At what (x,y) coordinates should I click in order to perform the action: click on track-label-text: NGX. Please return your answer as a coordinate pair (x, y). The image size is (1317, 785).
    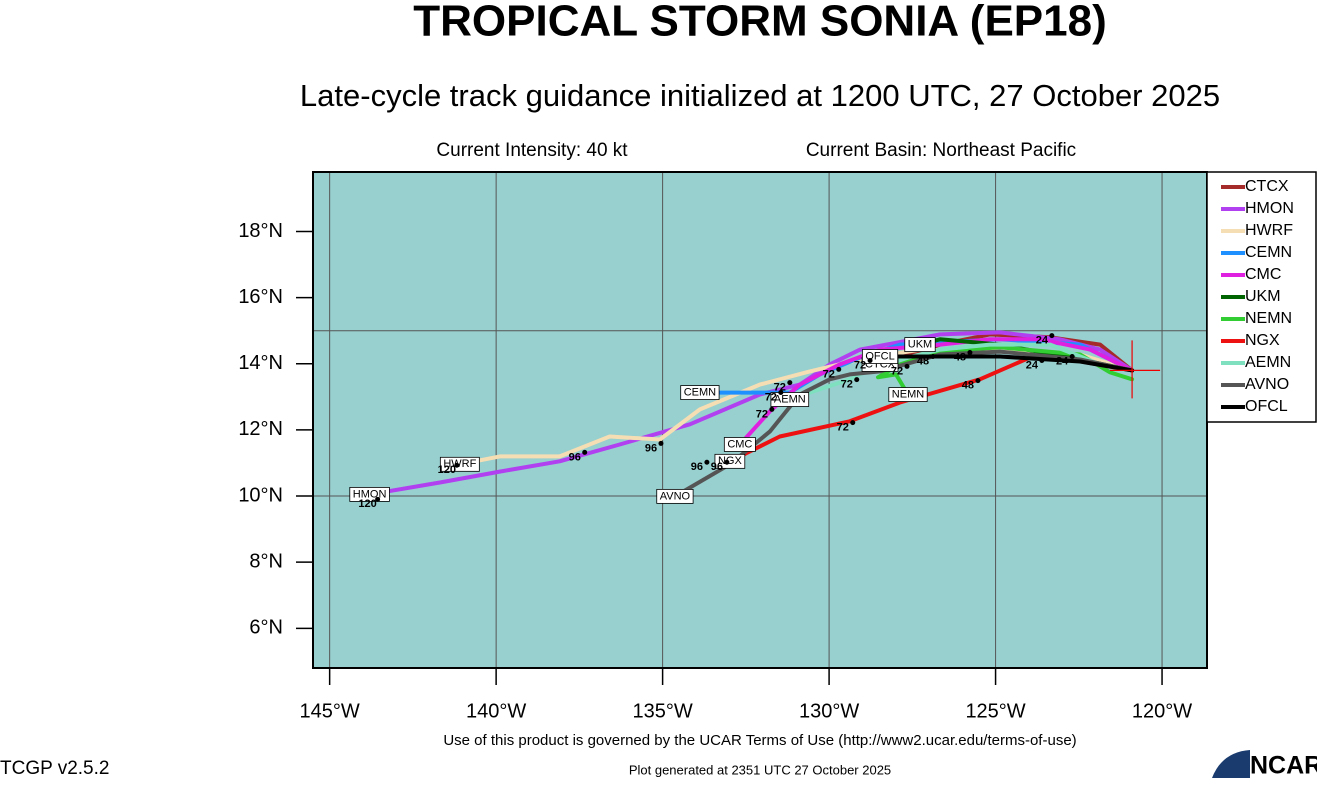
    Looking at the image, I should click on (730, 461).